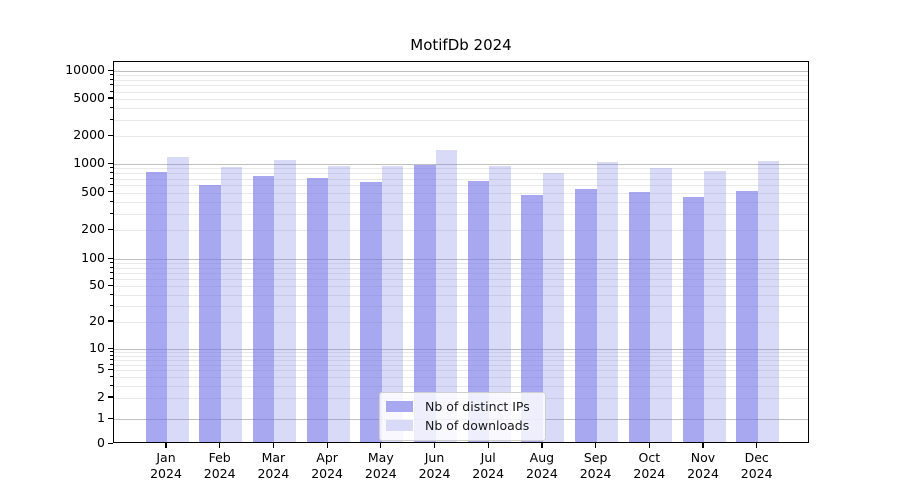 This screenshot has height=500, width=900. I want to click on chart-title: MotifDb 2024, so click(461, 45).